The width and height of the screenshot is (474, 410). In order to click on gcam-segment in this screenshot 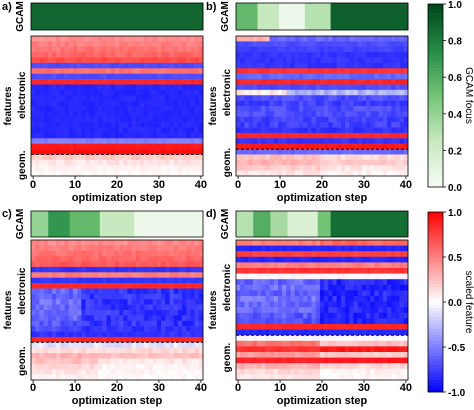, I will do `click(303, 224)`.